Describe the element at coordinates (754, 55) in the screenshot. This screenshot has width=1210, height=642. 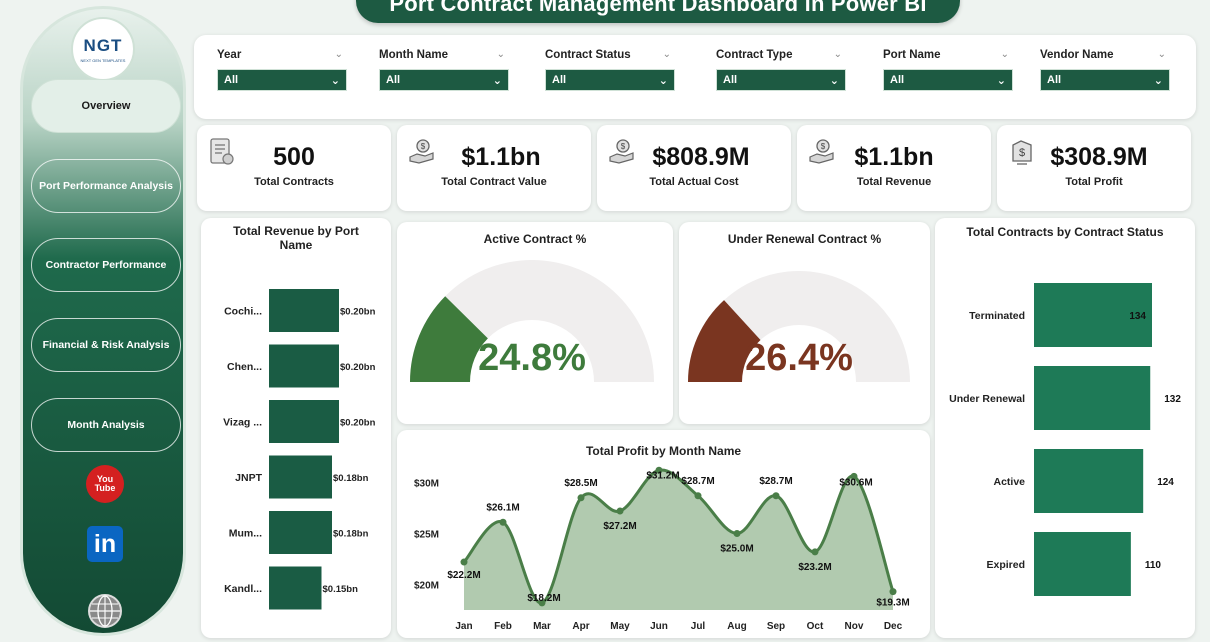
I see `filter-label: Contract Type` at that location.